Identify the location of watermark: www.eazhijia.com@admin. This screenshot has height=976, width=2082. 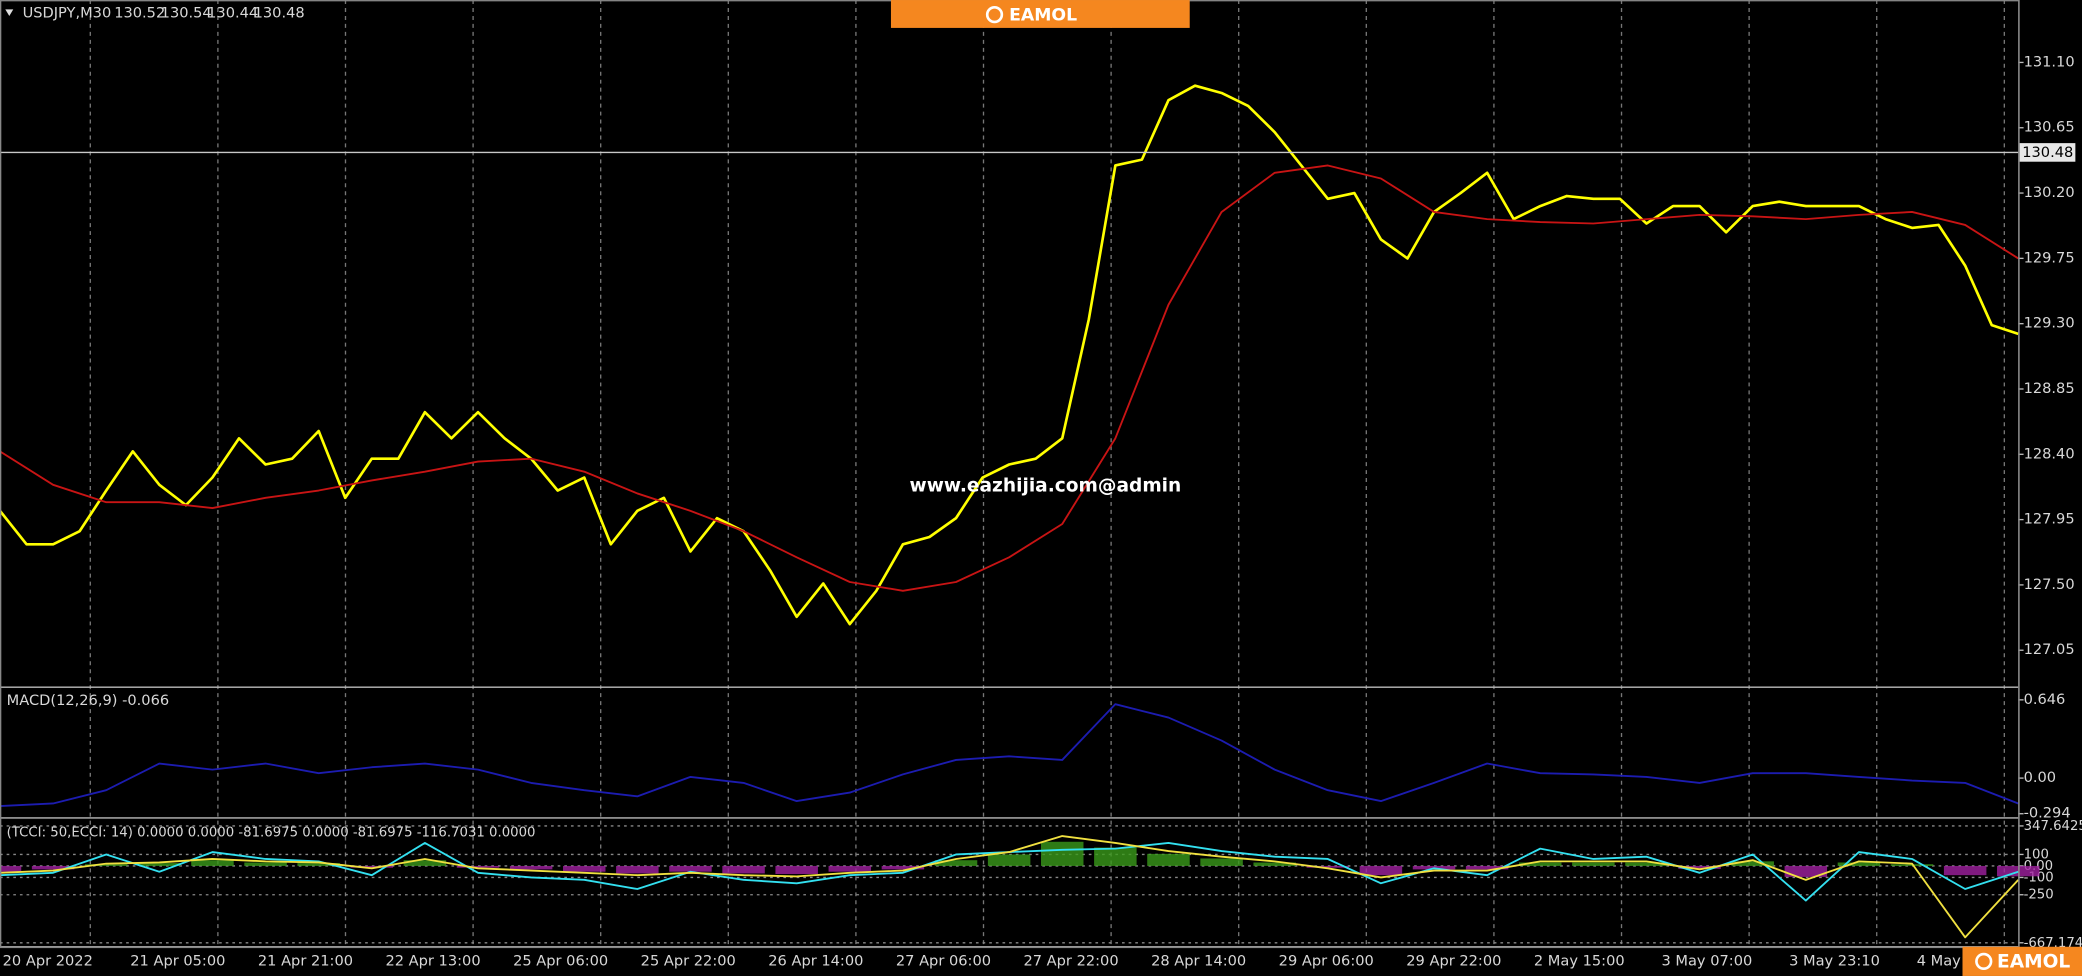
(1046, 486).